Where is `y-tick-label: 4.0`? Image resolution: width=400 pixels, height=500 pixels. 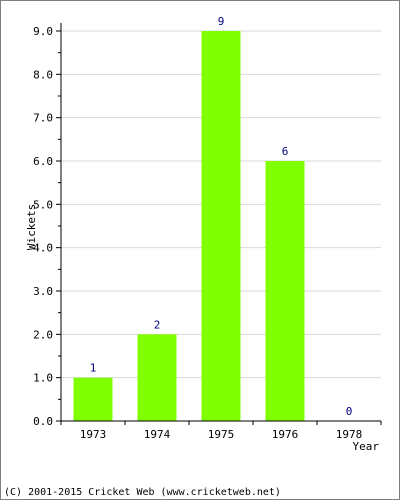
y-tick-label: 4.0 is located at coordinates (43, 248).